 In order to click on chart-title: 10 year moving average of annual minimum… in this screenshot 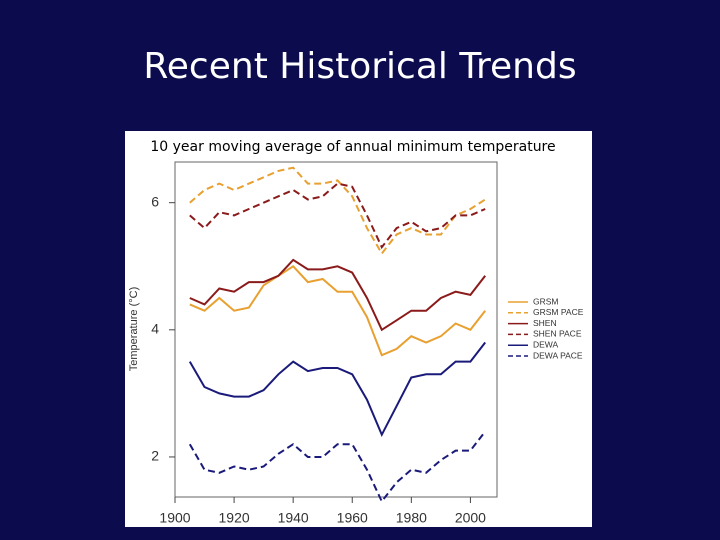, I will do `click(352, 147)`.